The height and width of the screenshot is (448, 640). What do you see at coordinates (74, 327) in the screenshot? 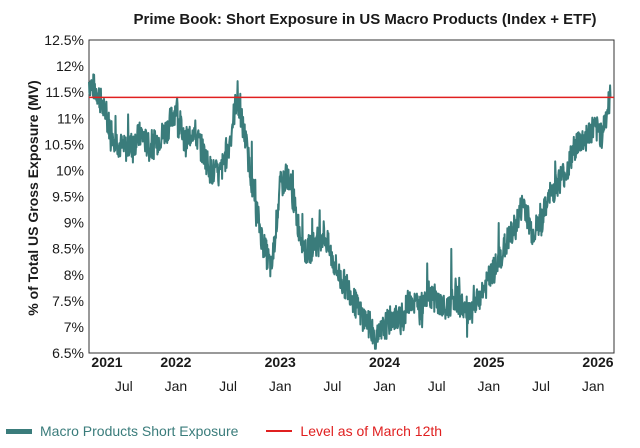
I see `y-tick-label: 7%` at bounding box center [74, 327].